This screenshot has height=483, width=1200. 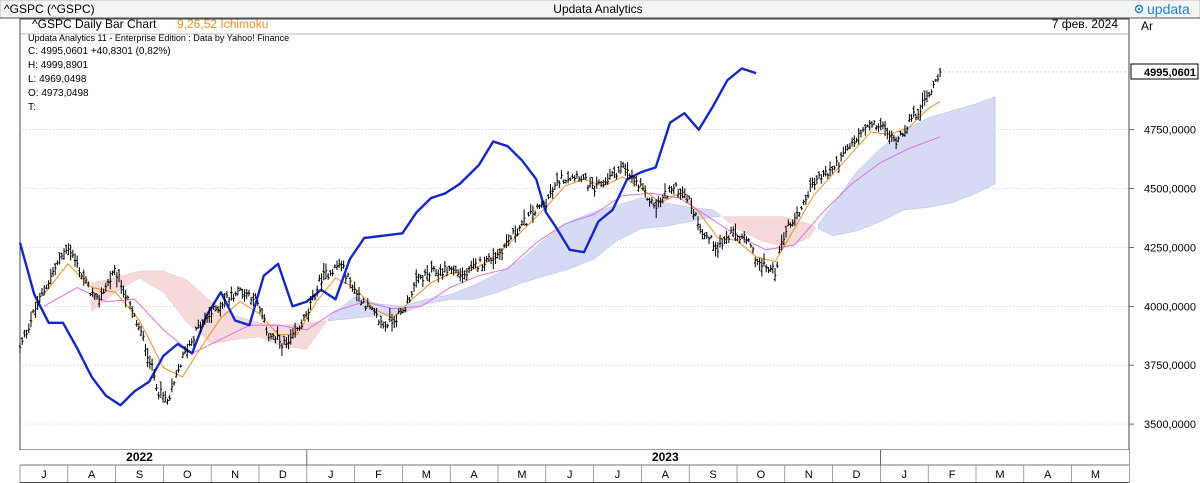 I want to click on month-label-13: A, so click(x=666, y=475).